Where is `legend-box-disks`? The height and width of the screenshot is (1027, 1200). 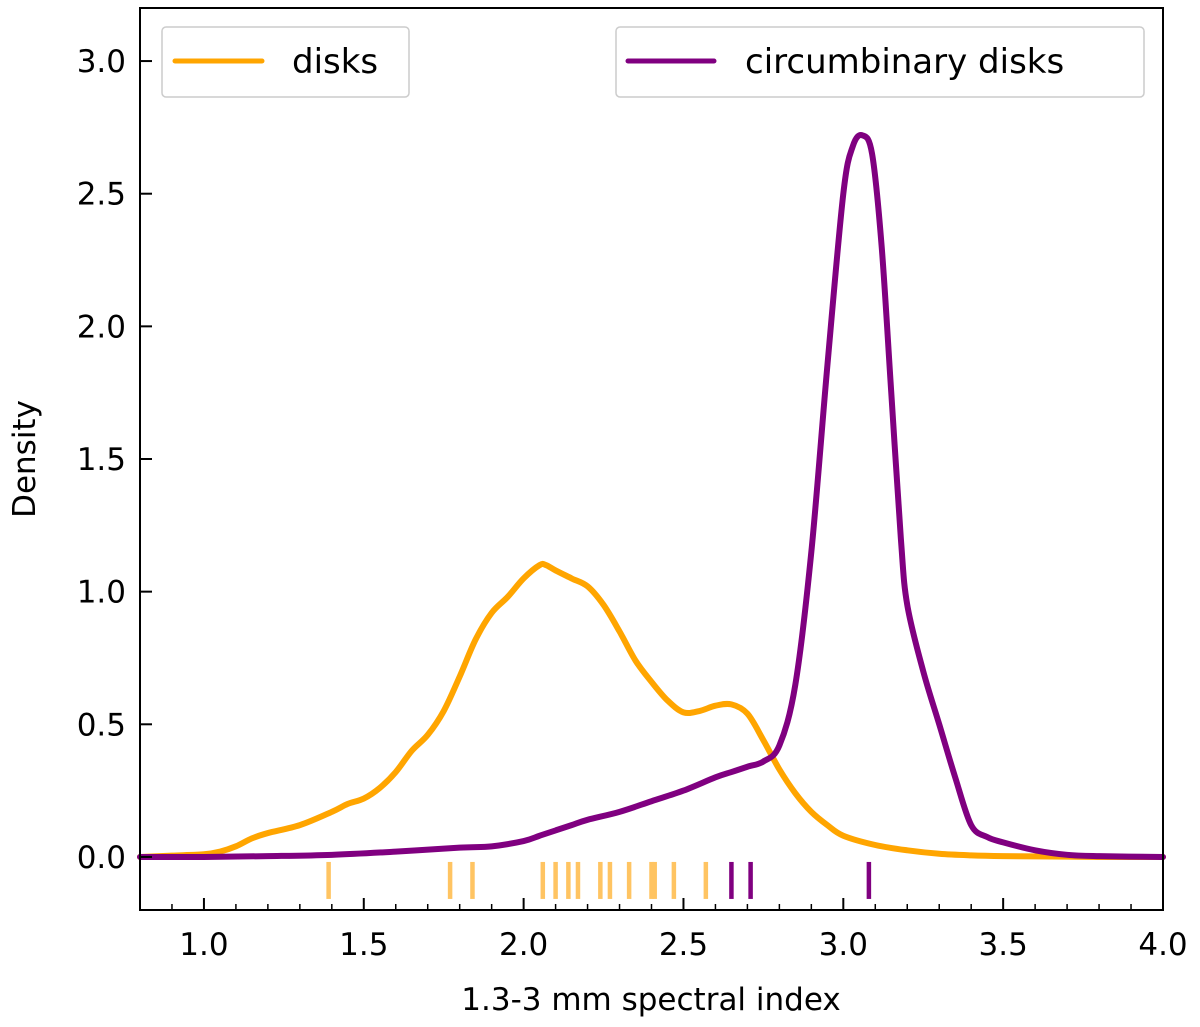
legend-box-disks is located at coordinates (285, 62).